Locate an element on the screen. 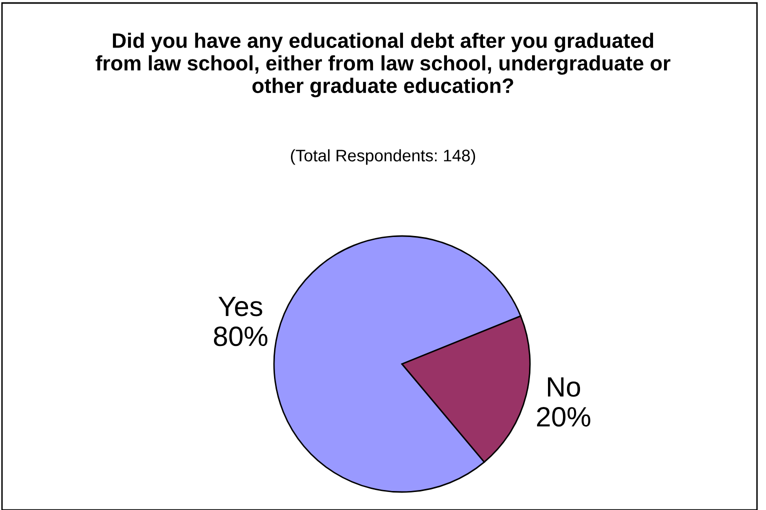 The image size is (766, 510). slice-label: No is located at coordinates (564, 387).